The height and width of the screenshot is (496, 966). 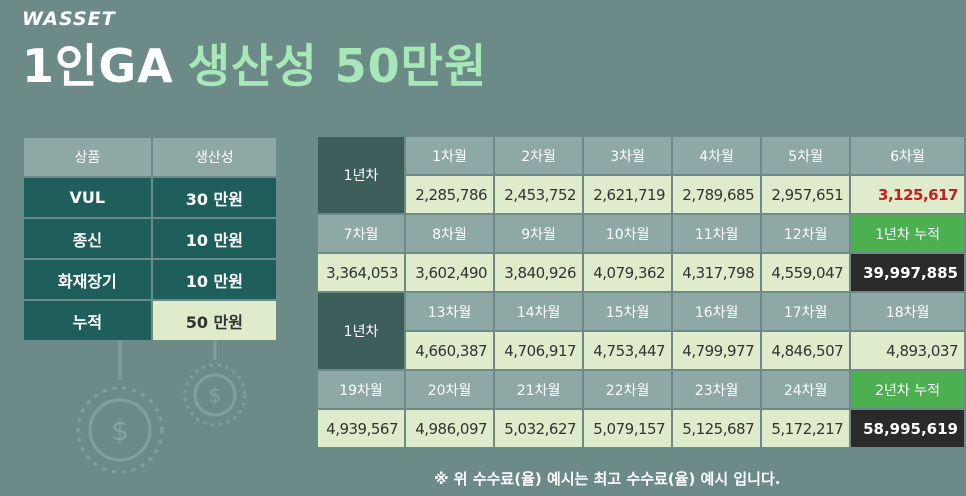 What do you see at coordinates (907, 428) in the screenshot?
I see `cumulative-value: 58,995,619` at bounding box center [907, 428].